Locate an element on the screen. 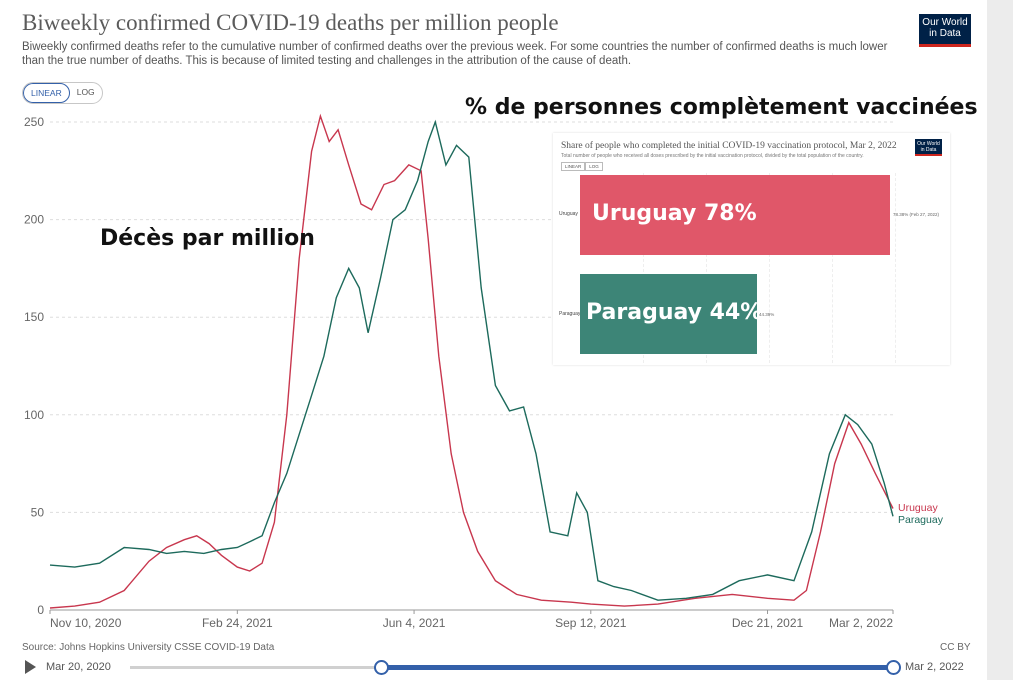 The height and width of the screenshot is (680, 1013). license-label: CC BY is located at coordinates (955, 647).